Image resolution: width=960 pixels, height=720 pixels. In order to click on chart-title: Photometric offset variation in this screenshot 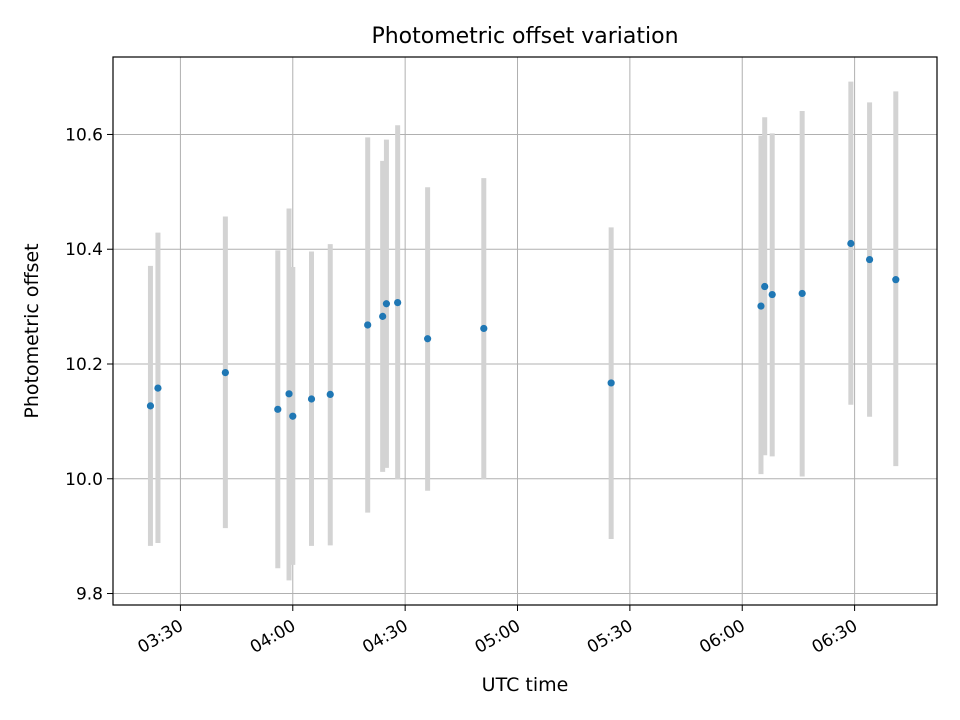, I will do `click(524, 36)`.